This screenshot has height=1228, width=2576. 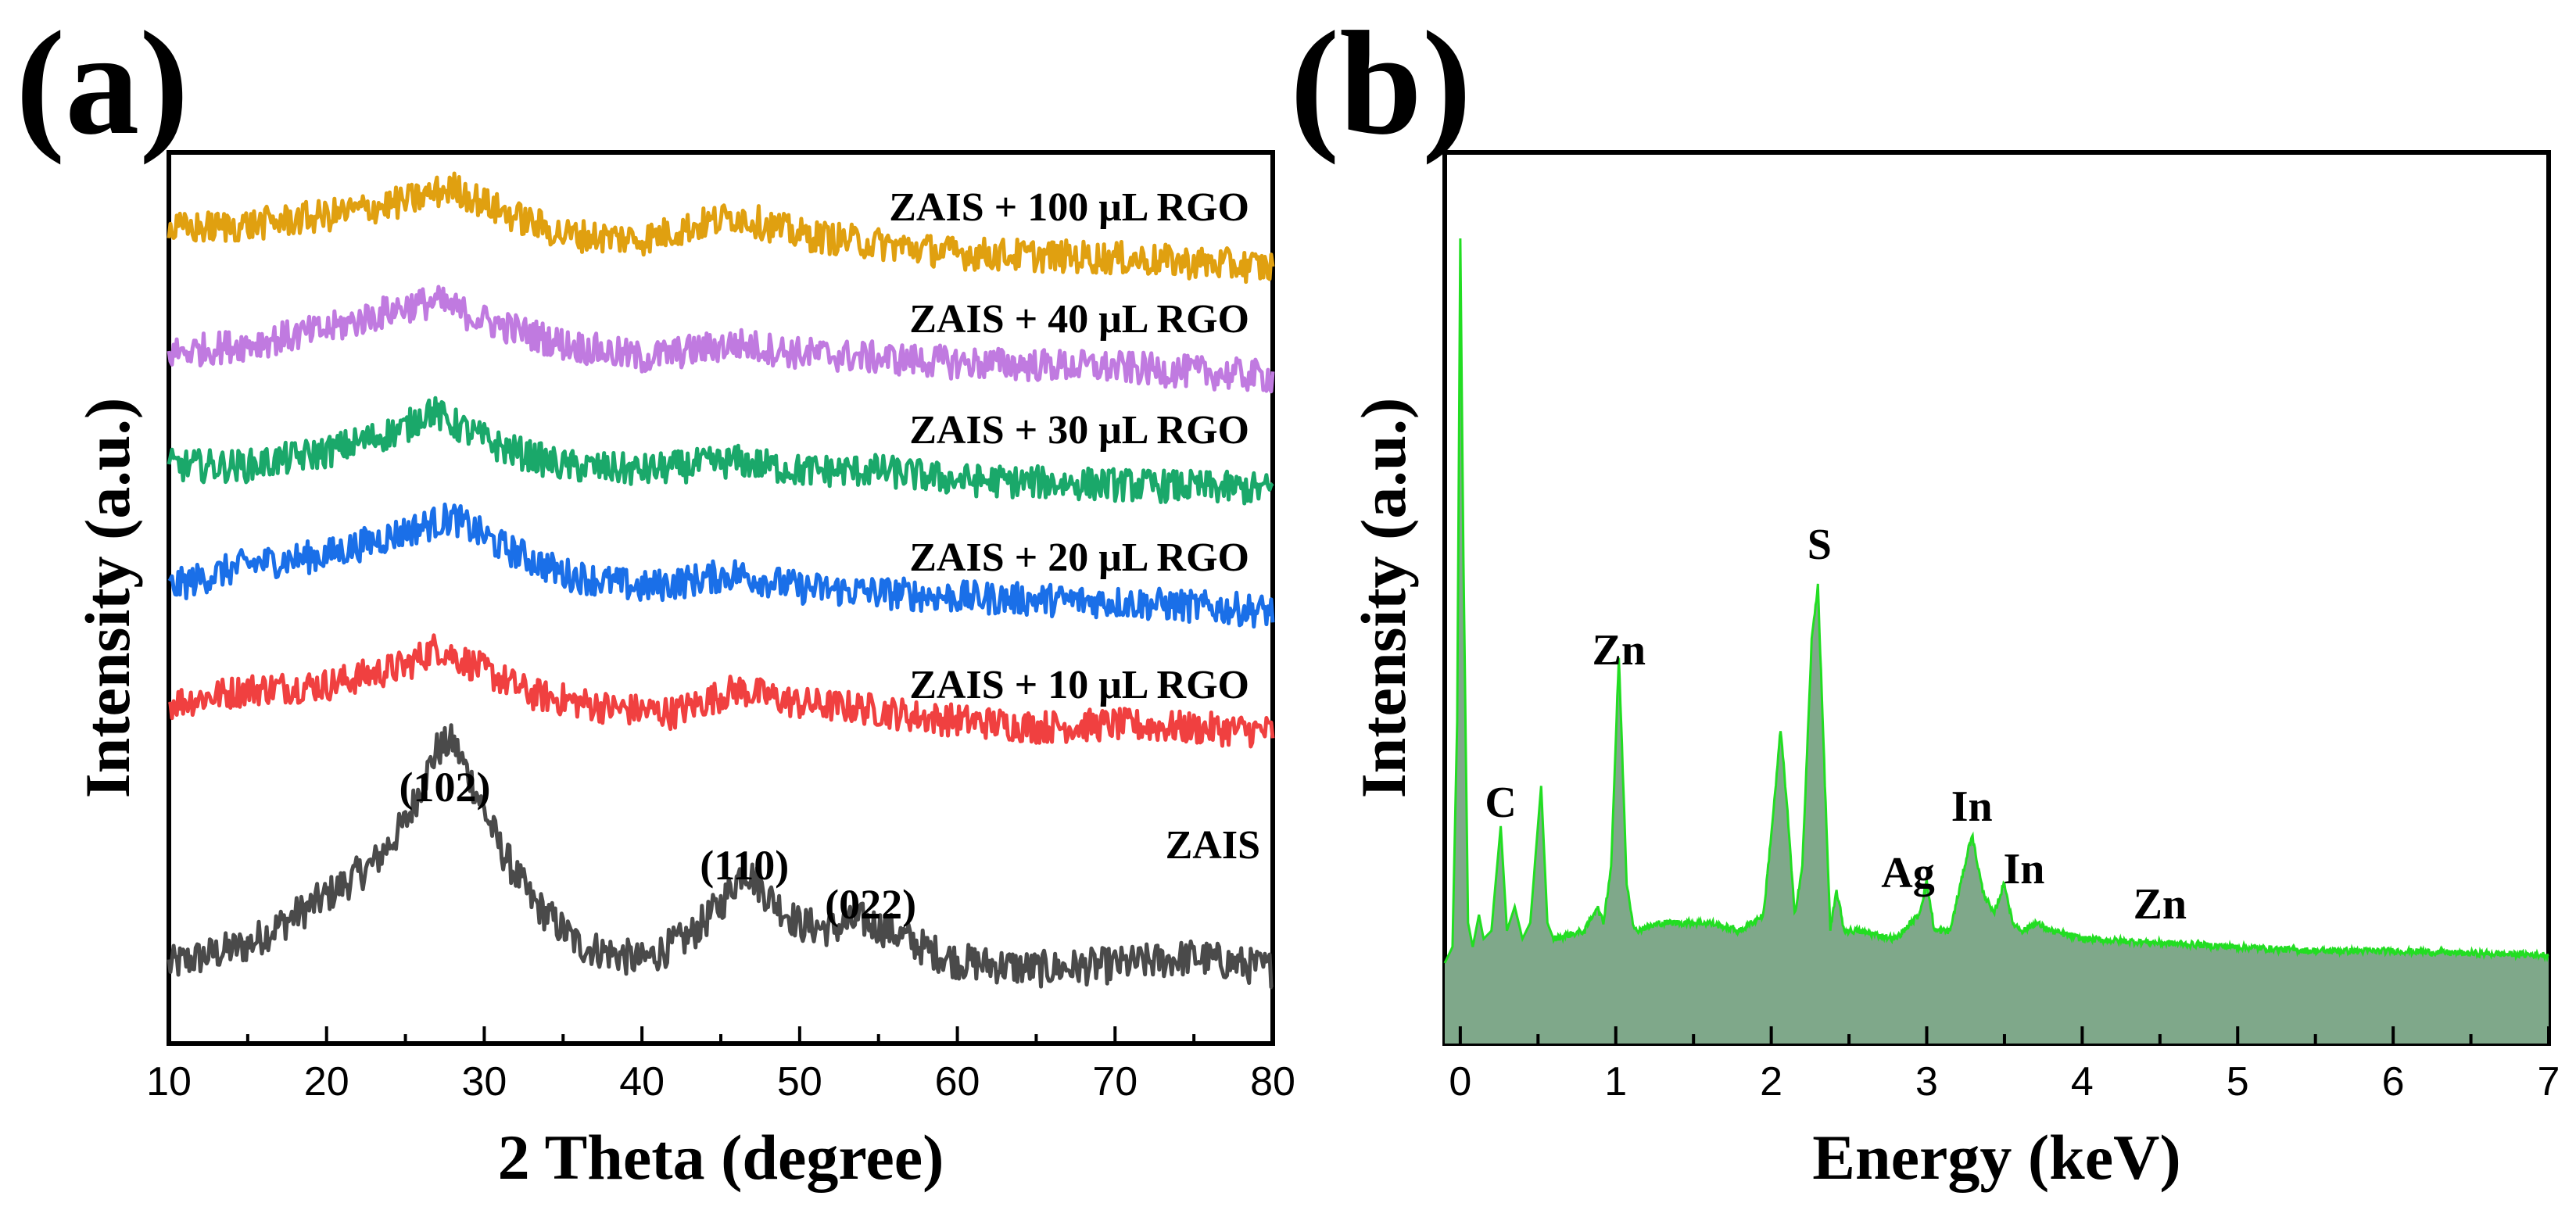 What do you see at coordinates (2549, 1081) in the screenshot?
I see `eds-x-tick-label: 7` at bounding box center [2549, 1081].